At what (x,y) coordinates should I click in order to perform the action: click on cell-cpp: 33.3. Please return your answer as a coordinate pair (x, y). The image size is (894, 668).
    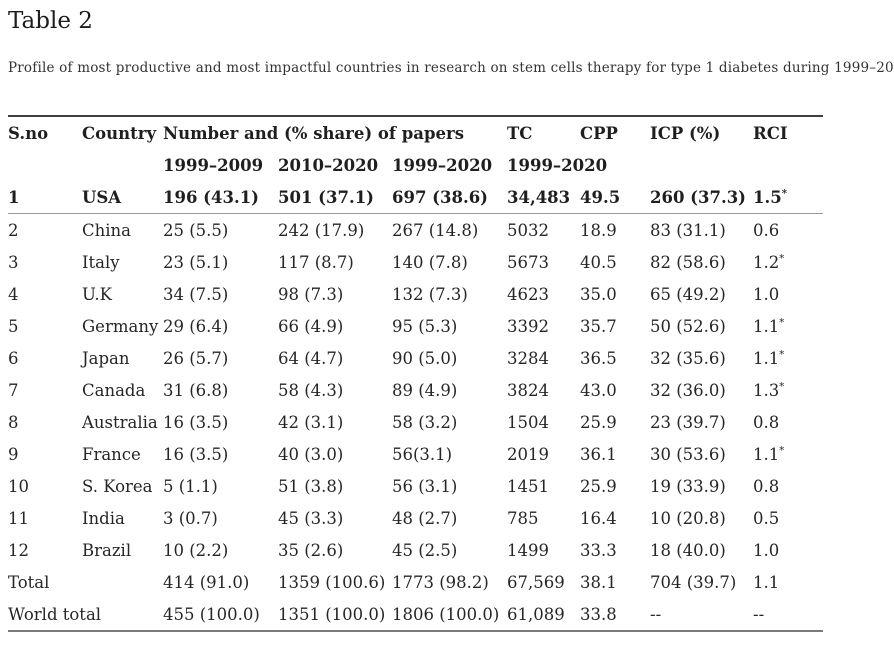
    Looking at the image, I should click on (598, 550).